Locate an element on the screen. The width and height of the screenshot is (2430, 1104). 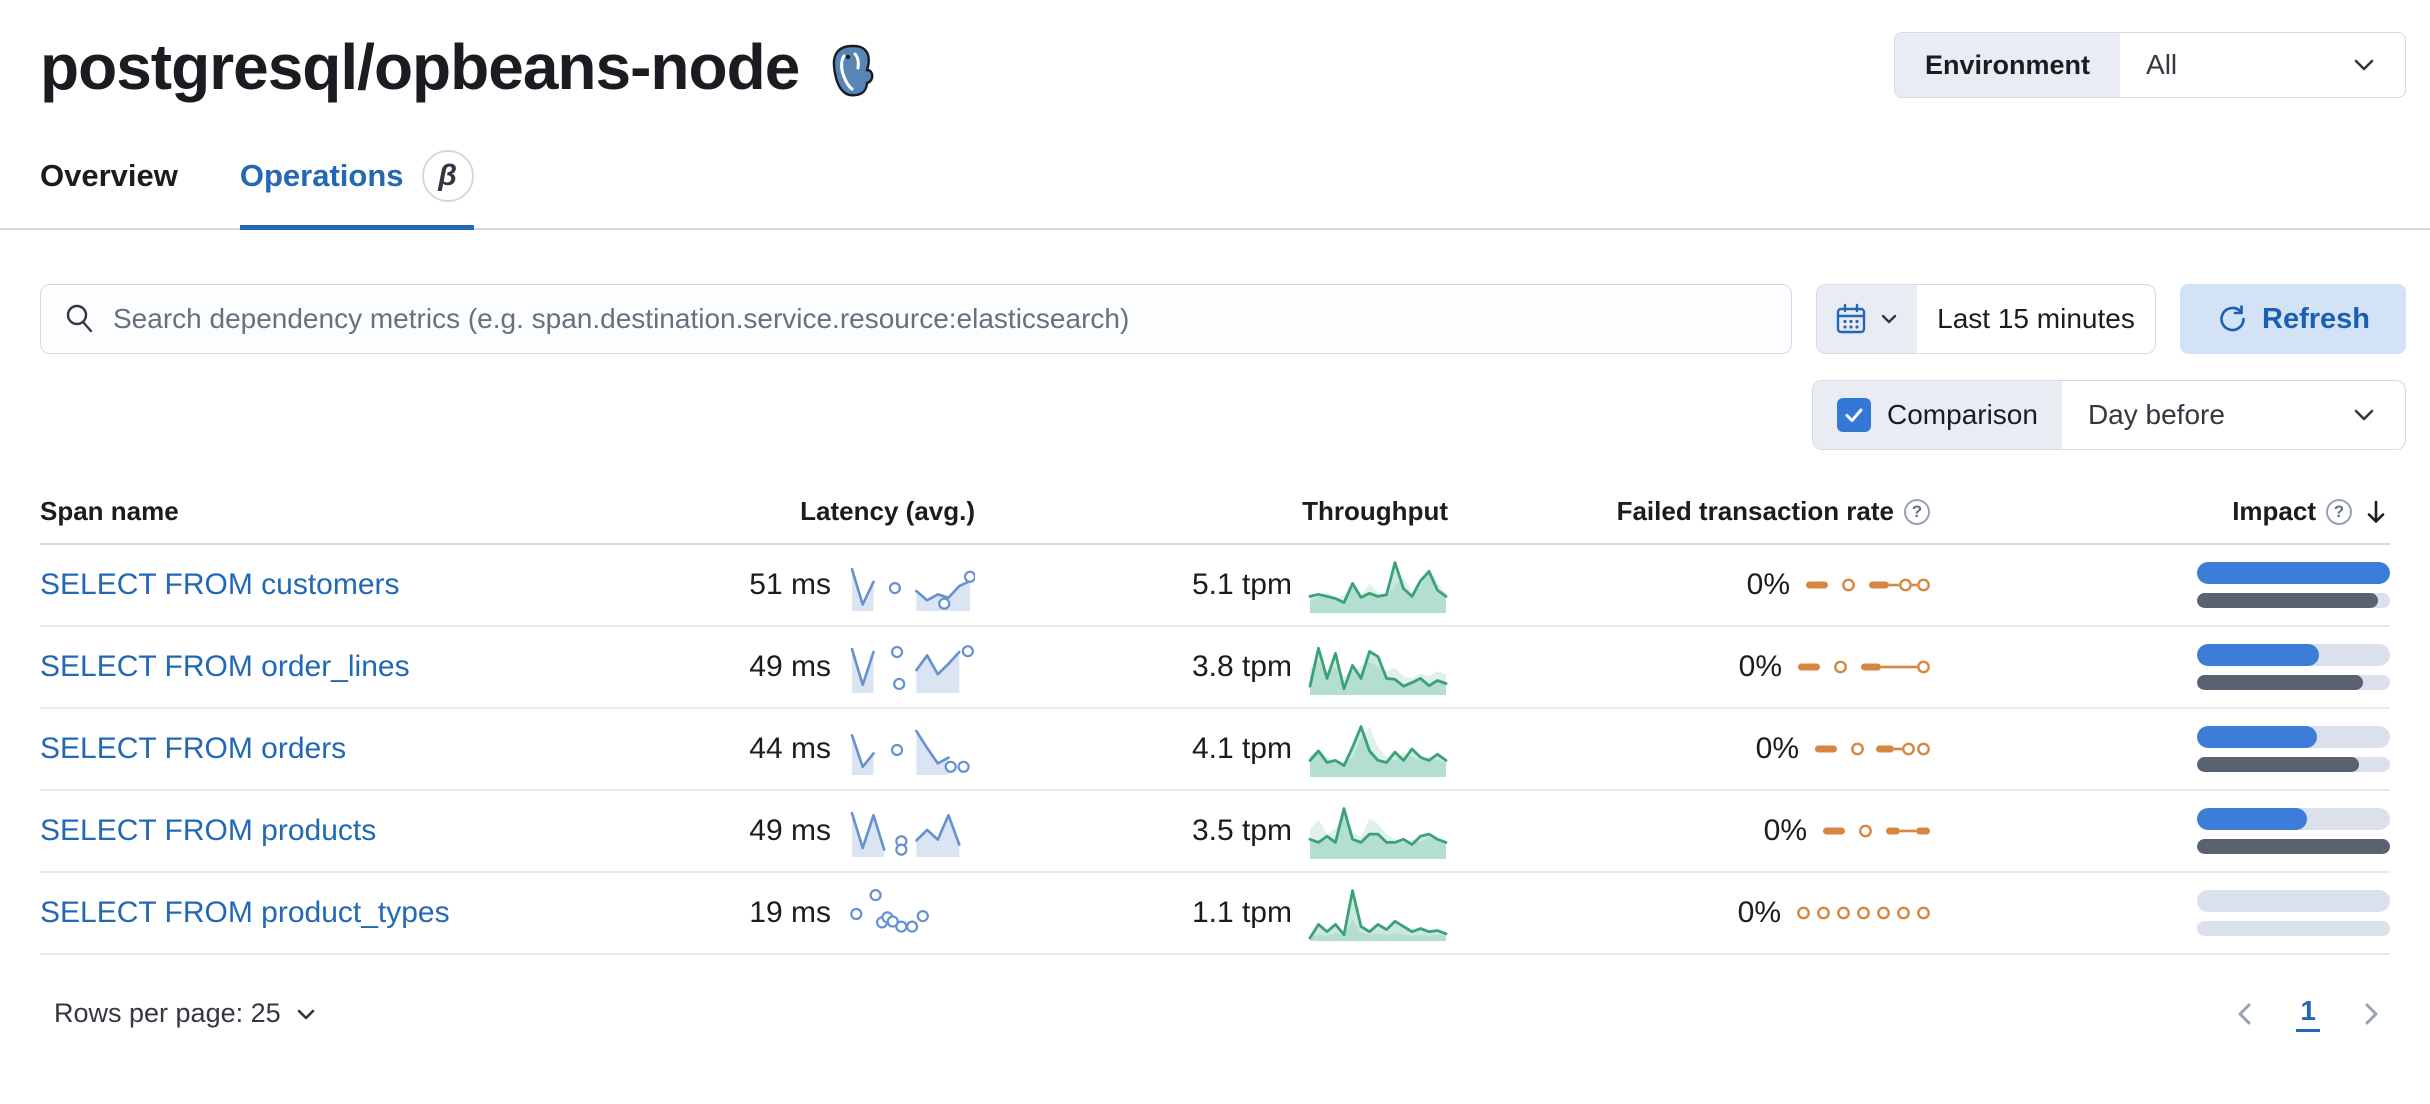
throughput-cell: 3.5 tpm is located at coordinates (1211, 831).